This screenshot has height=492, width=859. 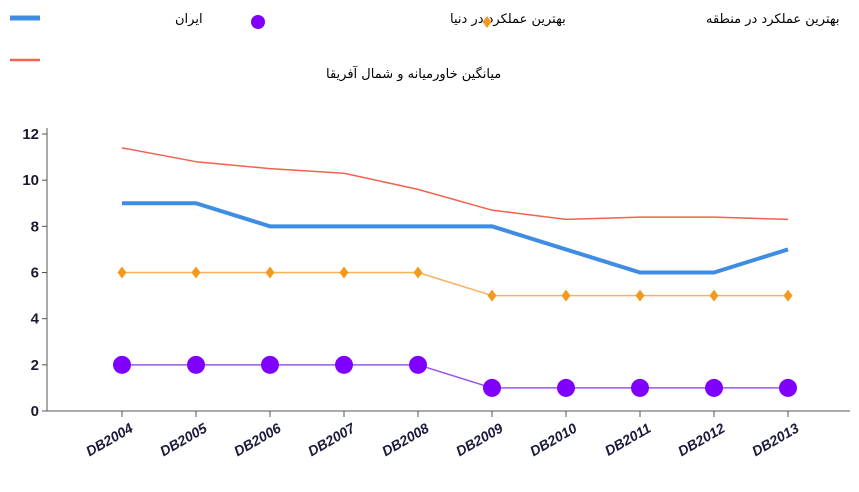 What do you see at coordinates (189, 19) in the screenshot?
I see `legend-label: ایران` at bounding box center [189, 19].